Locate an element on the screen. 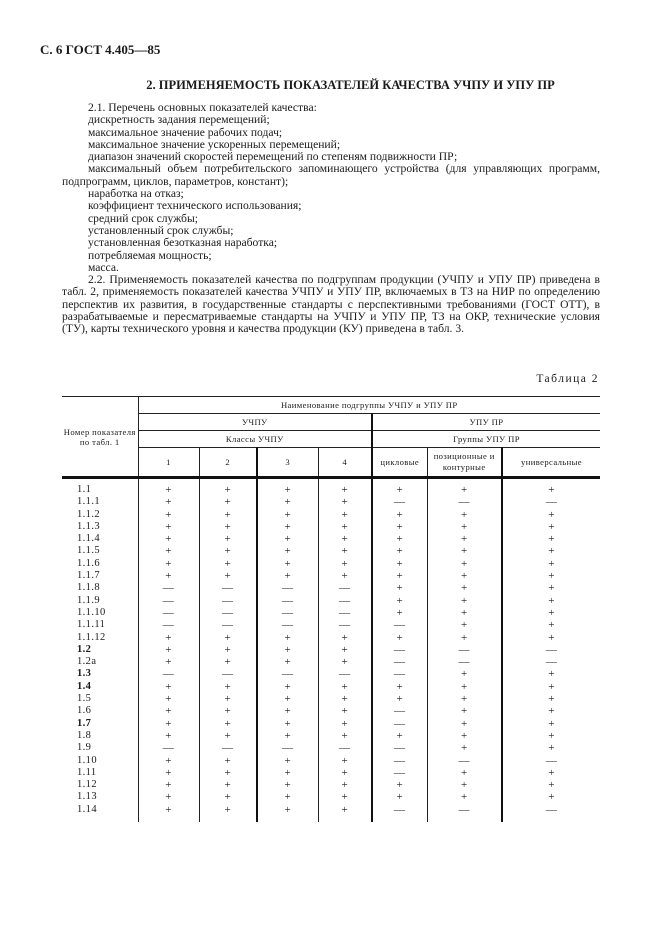 The width and height of the screenshot is (661, 936). table-row: 1.2 + + + + — — — is located at coordinates (331, 650).